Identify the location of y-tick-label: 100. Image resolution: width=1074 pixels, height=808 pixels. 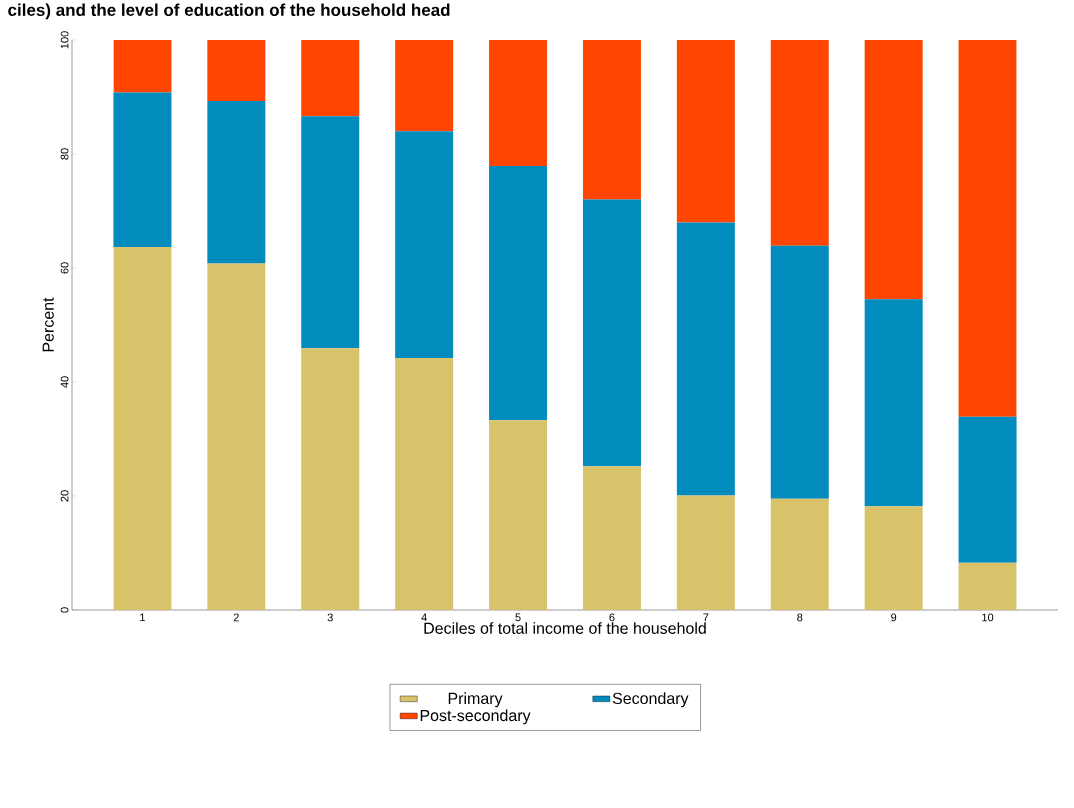
(64, 40).